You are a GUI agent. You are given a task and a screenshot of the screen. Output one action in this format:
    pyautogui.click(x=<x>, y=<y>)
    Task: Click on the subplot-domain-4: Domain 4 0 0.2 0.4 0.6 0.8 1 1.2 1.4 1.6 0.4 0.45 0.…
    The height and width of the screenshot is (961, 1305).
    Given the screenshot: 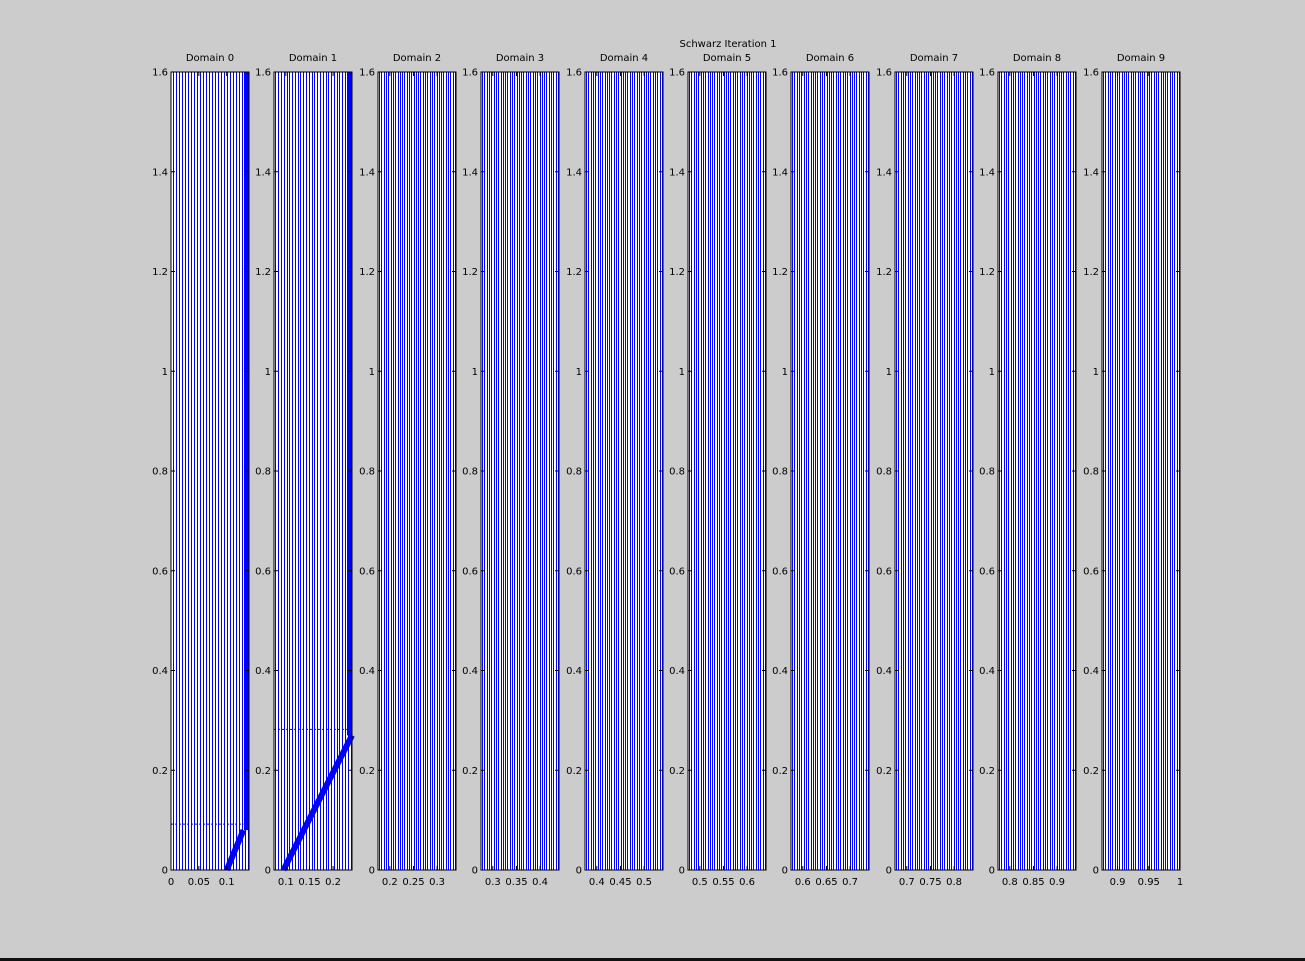 What is the action you would take?
    pyautogui.click(x=615, y=470)
    